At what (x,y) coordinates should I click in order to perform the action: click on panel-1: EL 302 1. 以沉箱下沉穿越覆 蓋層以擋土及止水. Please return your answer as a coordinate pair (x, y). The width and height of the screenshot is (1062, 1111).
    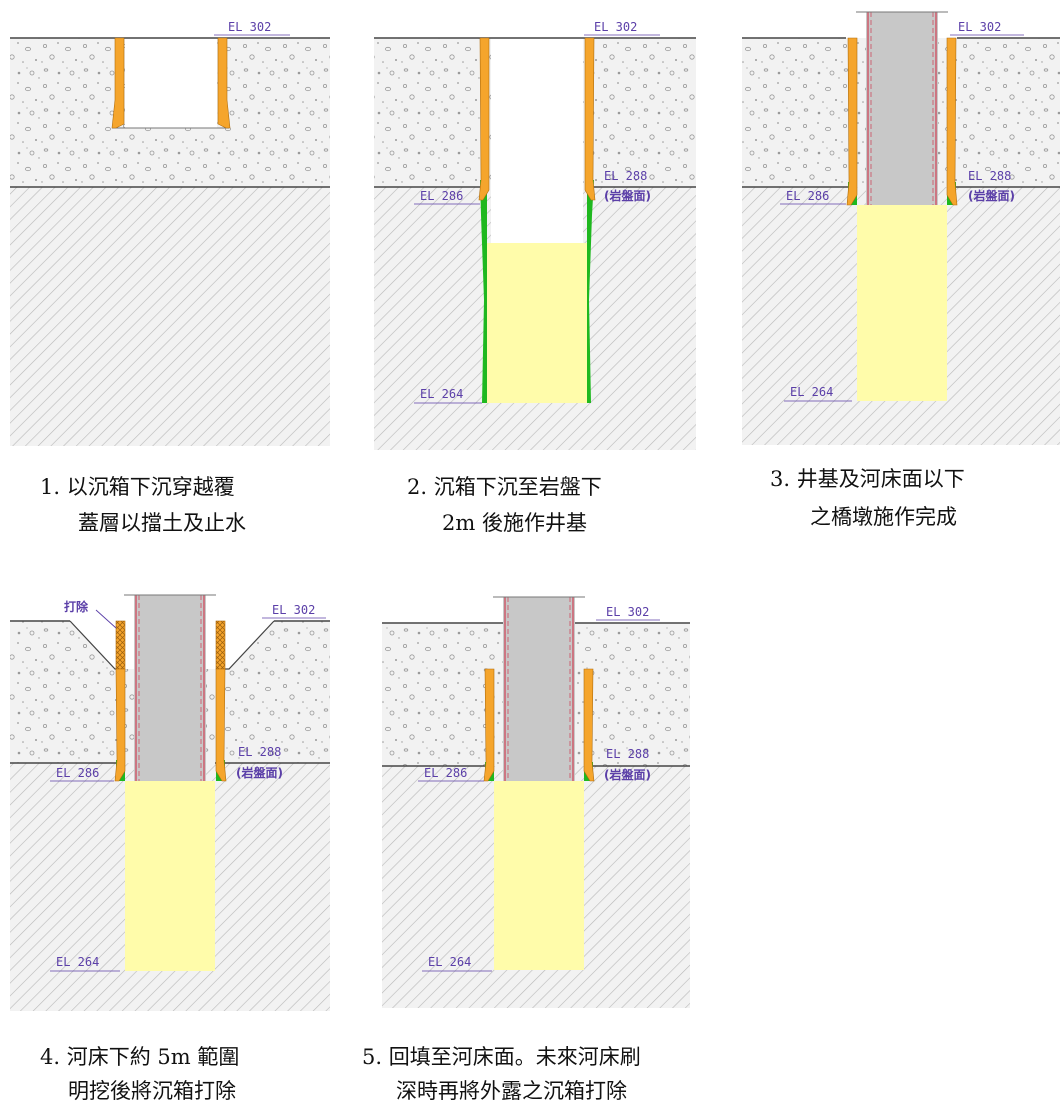
    Looking at the image, I should click on (170, 277).